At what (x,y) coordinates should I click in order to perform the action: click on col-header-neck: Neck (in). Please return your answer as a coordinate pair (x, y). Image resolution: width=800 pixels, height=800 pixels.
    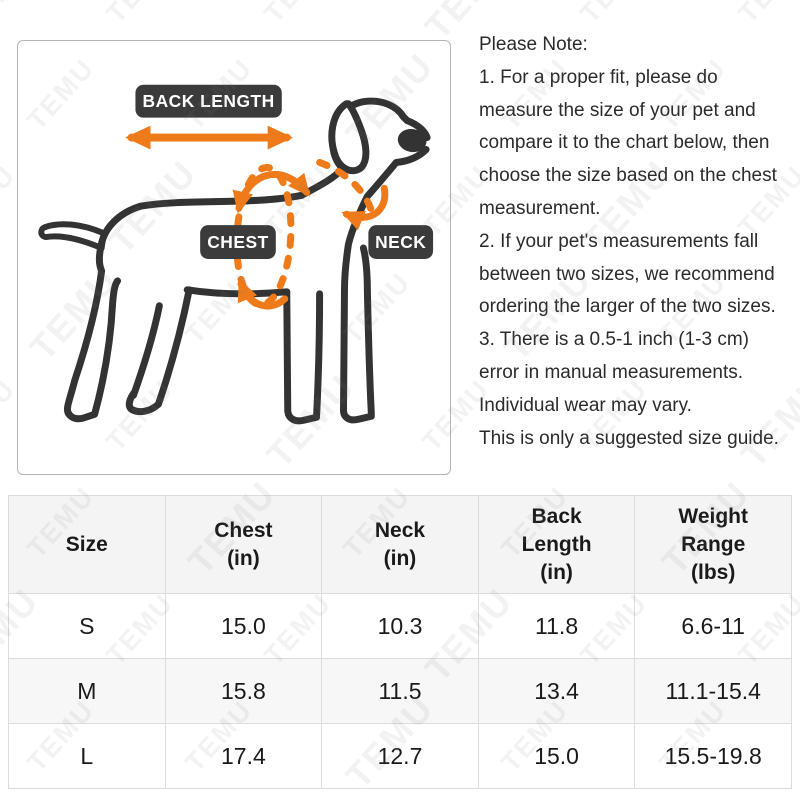
    Looking at the image, I should click on (400, 544).